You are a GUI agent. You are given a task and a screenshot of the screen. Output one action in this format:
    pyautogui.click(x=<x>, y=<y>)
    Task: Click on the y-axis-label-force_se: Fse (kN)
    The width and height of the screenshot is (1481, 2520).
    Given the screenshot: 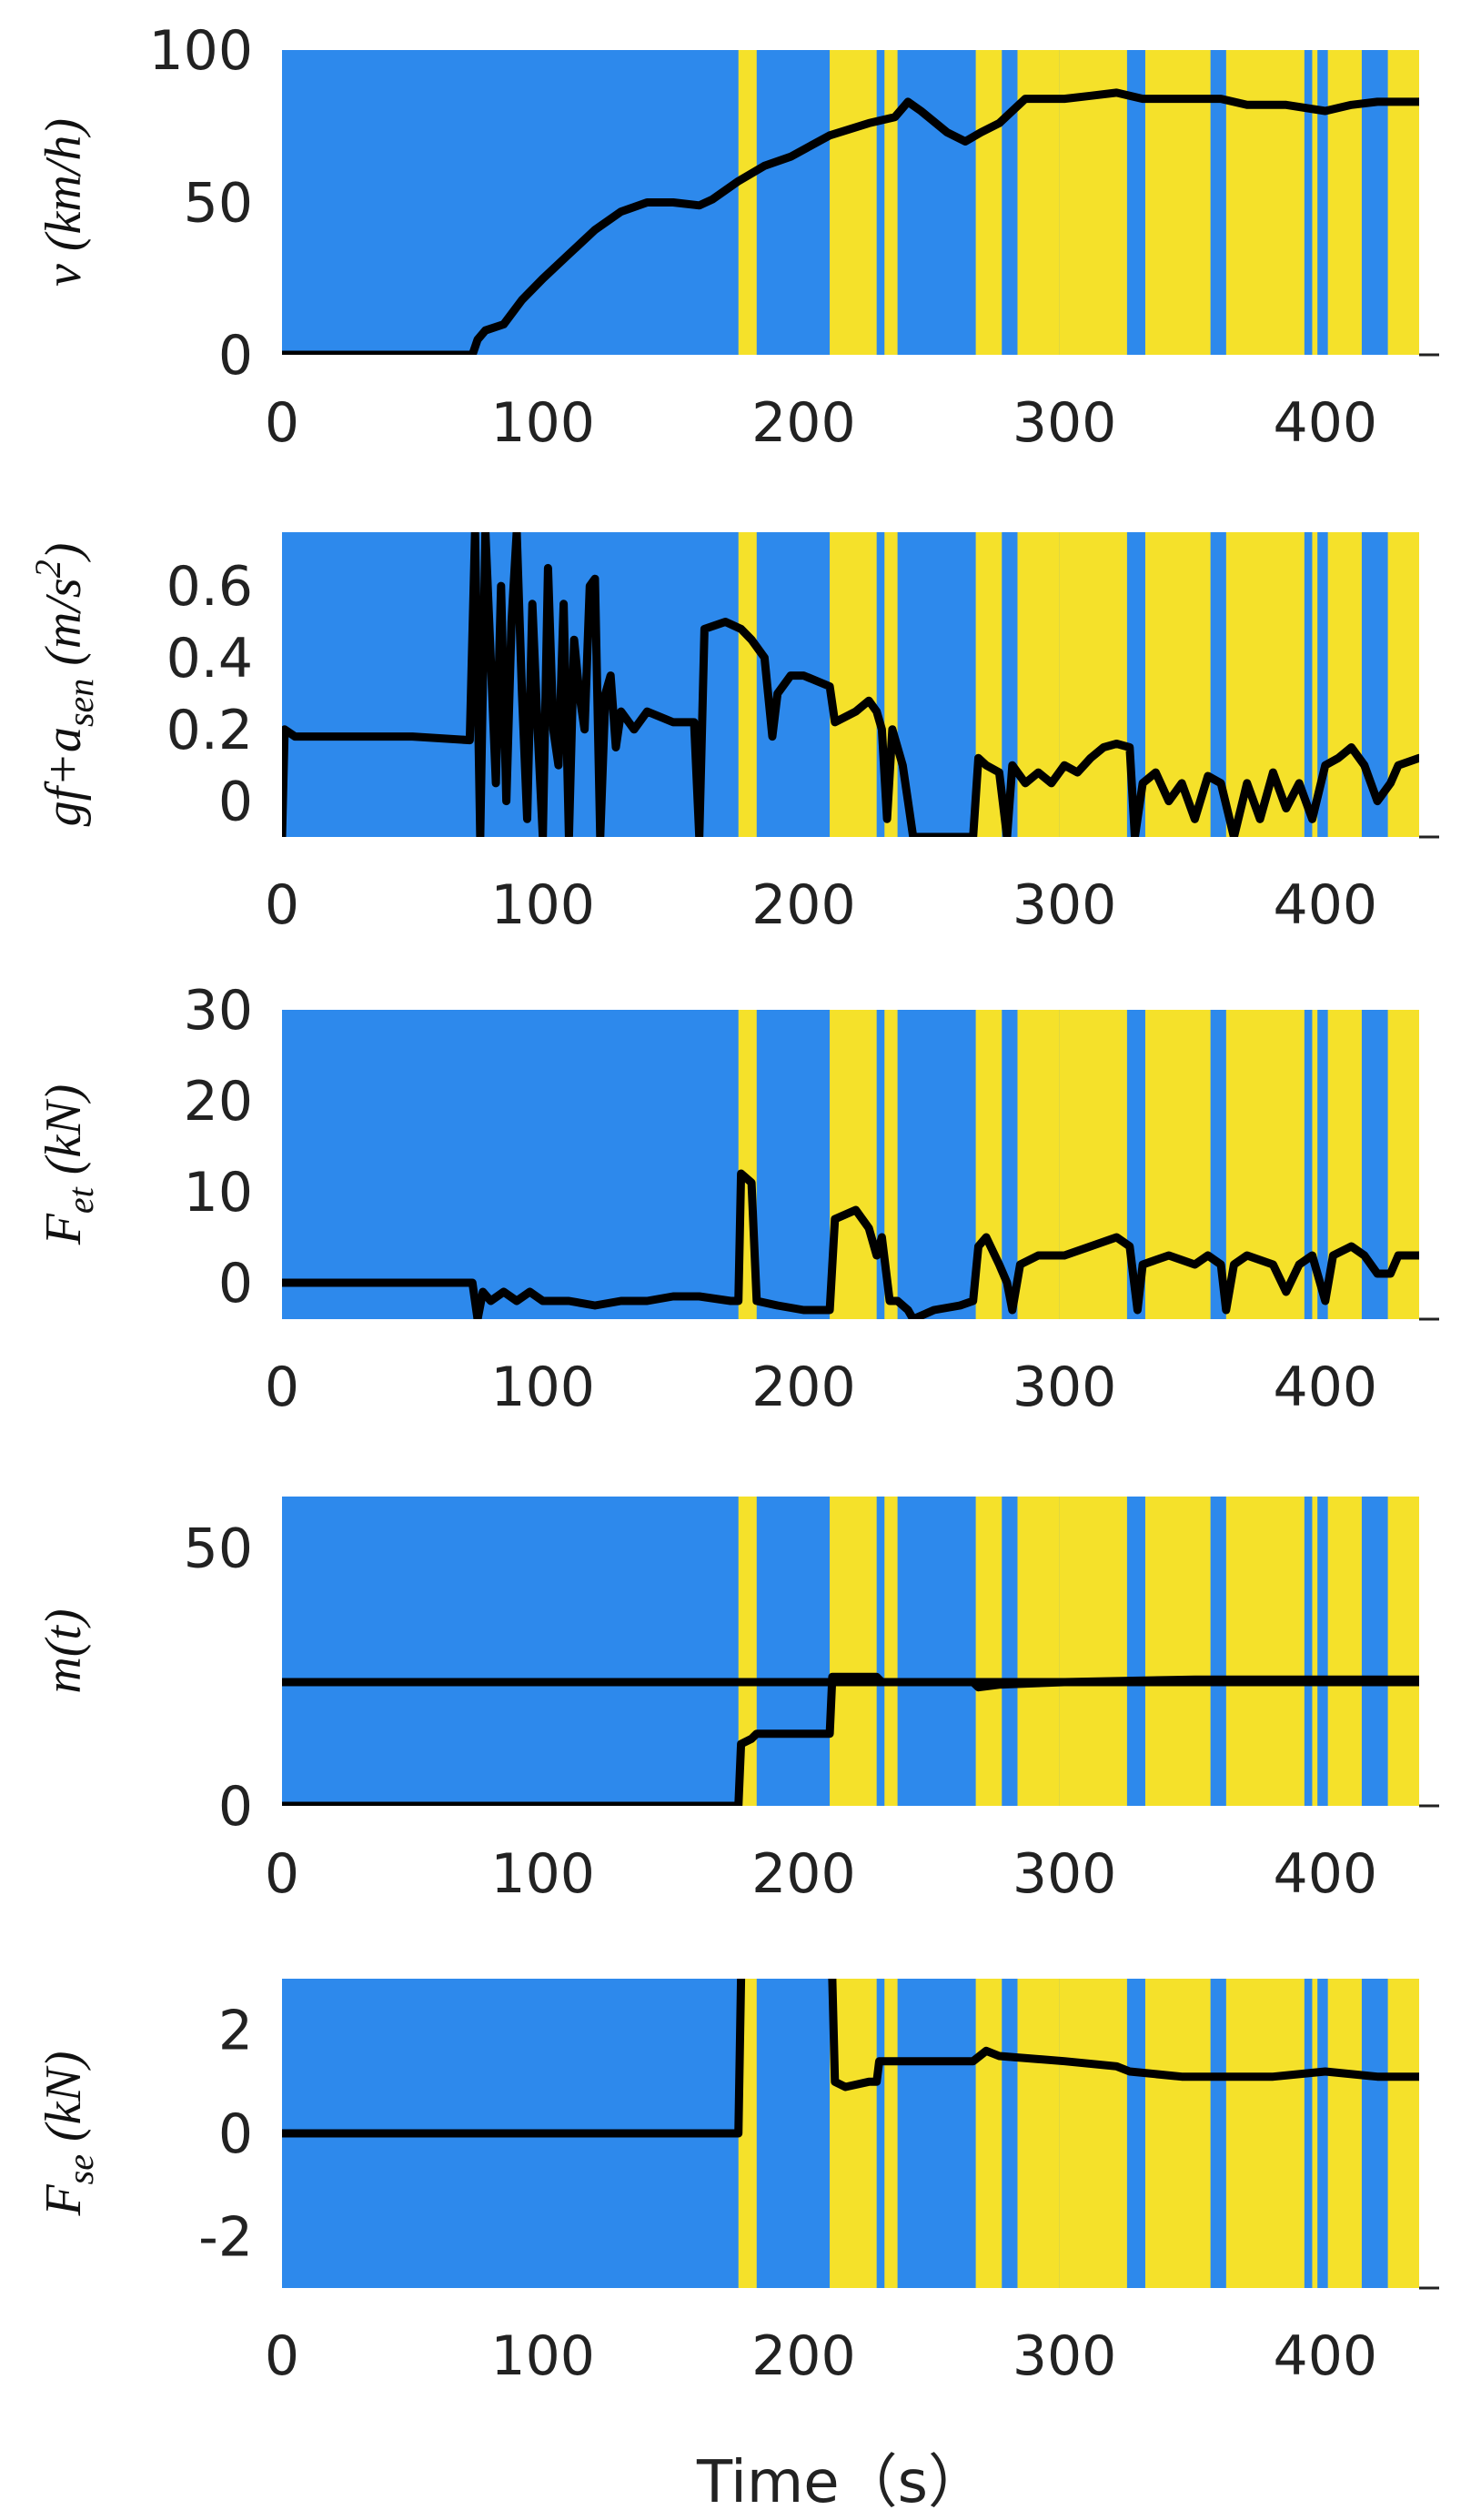 What is the action you would take?
    pyautogui.click(x=68, y=2133)
    